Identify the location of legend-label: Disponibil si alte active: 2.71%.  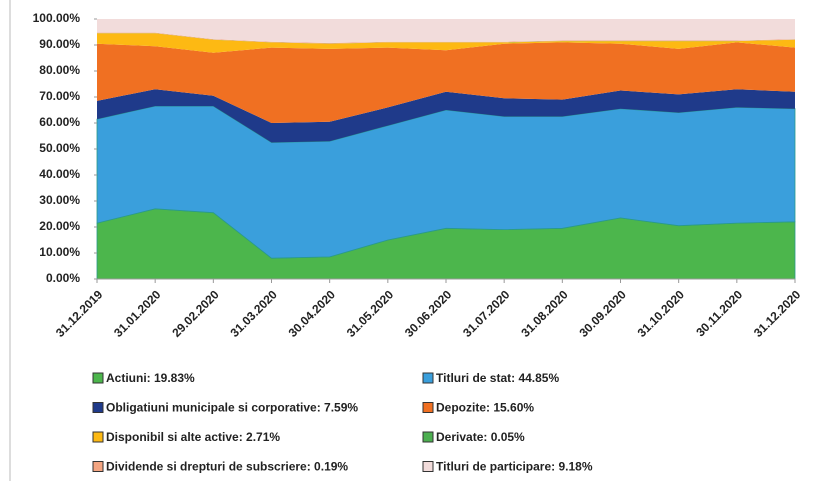
(193, 437).